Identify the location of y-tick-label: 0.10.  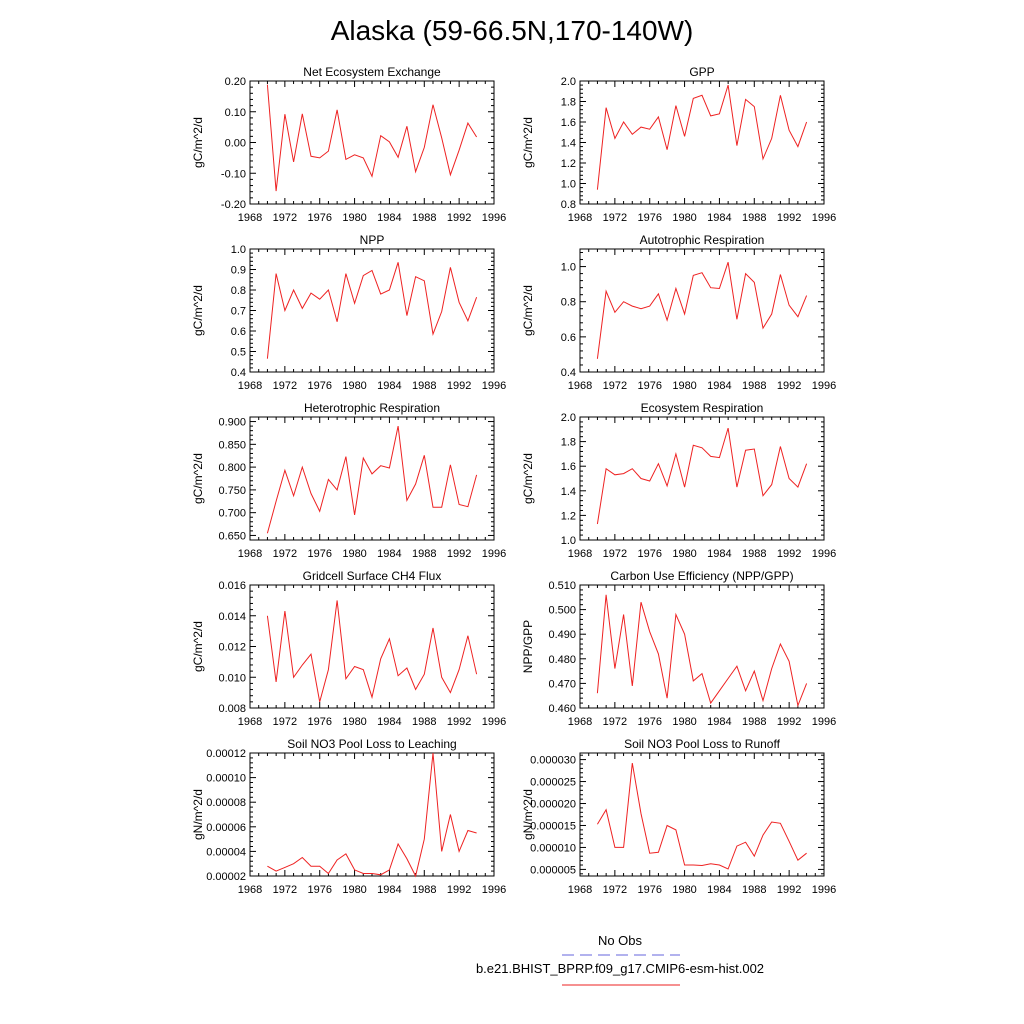
(235, 113).